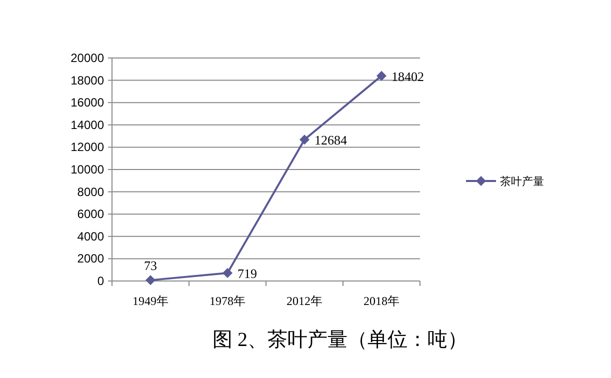 This screenshot has width=611, height=378. I want to click on x-tick-label: 1949年, so click(150, 301).